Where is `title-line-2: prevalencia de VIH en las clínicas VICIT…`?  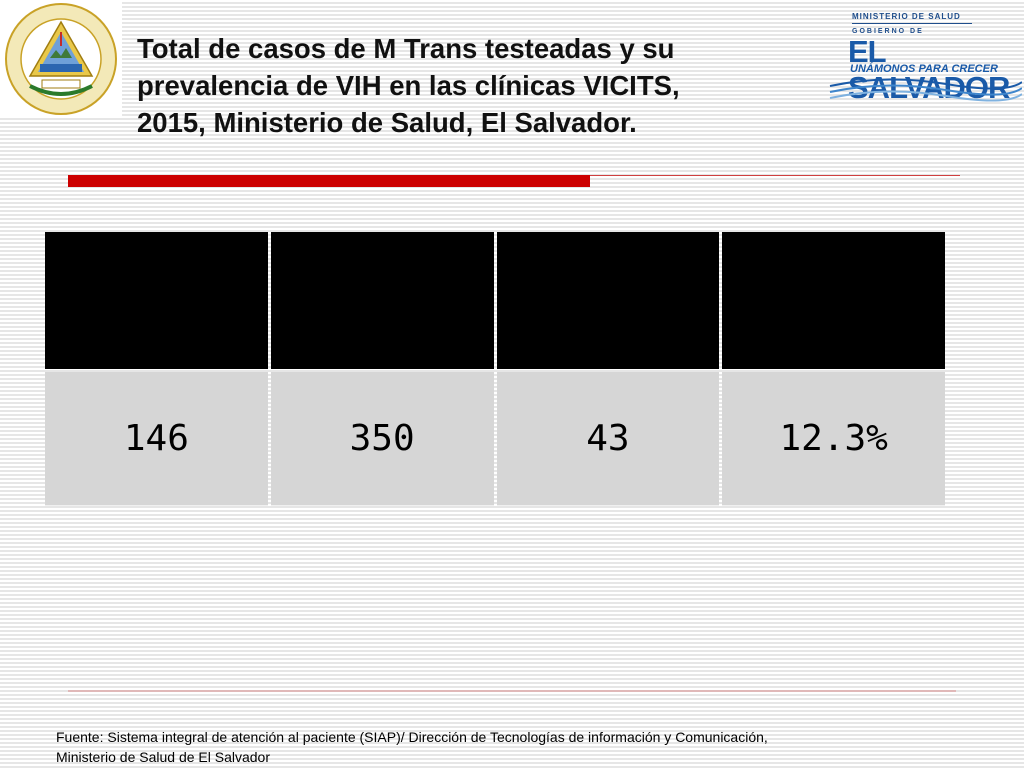
title-line-2: prevalencia de VIH en las clínicas VICIT… is located at coordinates (408, 85).